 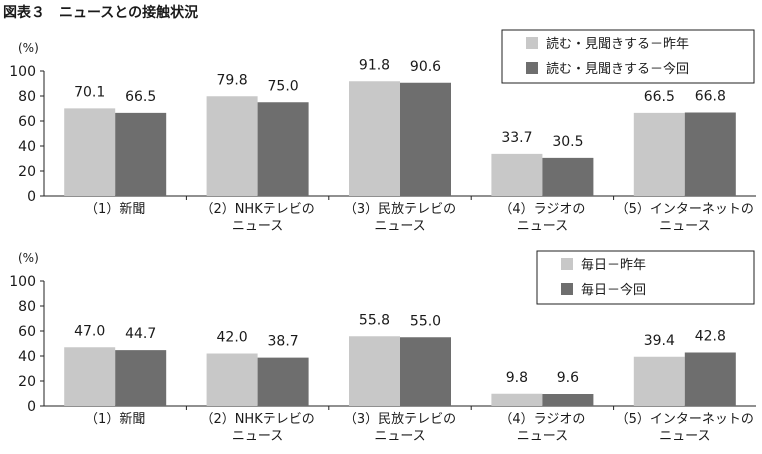 I want to click on data-label: 90.6, so click(x=425, y=67).